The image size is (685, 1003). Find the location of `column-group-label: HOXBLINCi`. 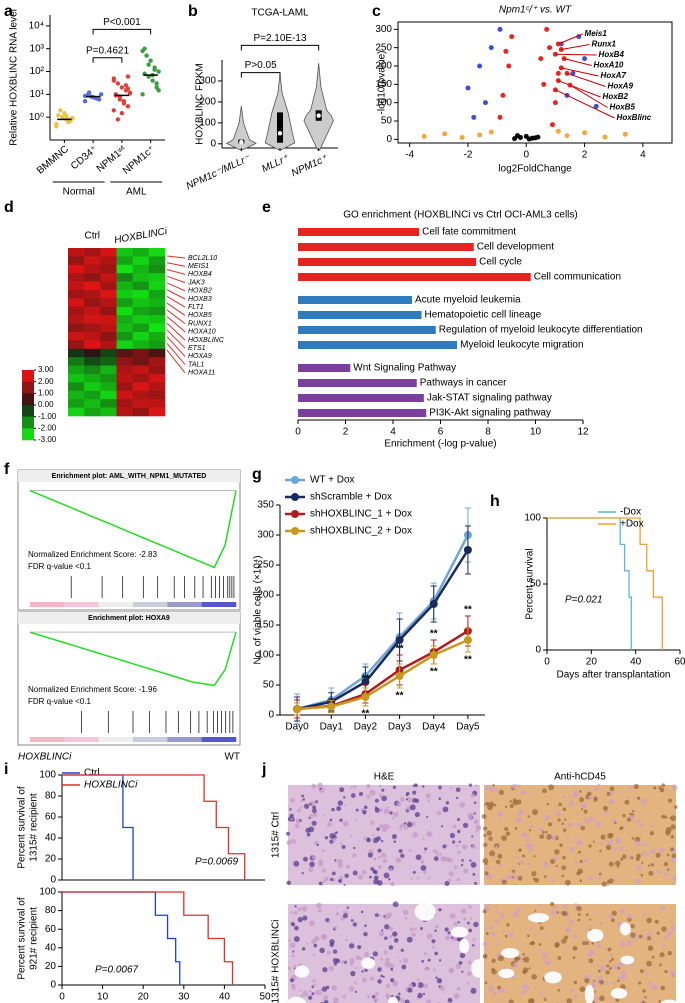

column-group-label: HOXBLINCi is located at coordinates (141, 236).